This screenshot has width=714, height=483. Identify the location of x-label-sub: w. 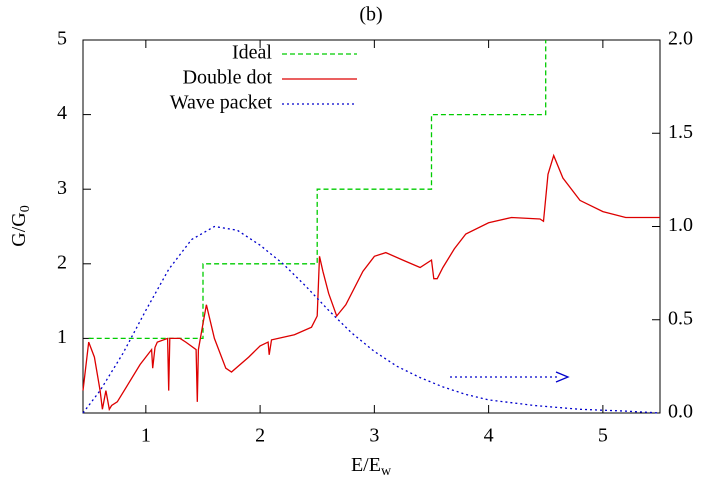
(386, 471).